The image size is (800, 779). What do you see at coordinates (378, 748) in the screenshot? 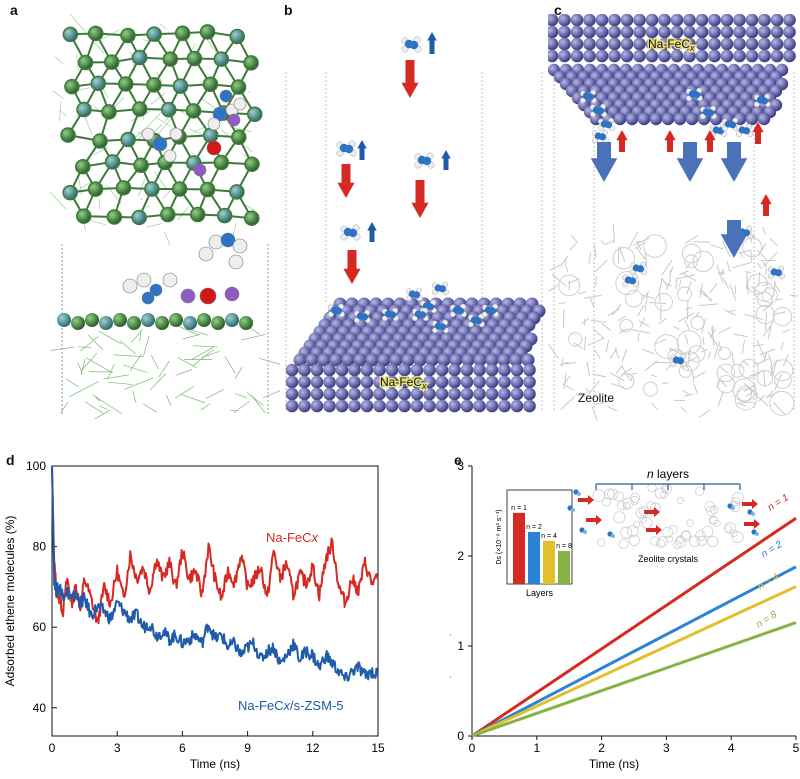
I see `x-tick-label: 15` at bounding box center [378, 748].